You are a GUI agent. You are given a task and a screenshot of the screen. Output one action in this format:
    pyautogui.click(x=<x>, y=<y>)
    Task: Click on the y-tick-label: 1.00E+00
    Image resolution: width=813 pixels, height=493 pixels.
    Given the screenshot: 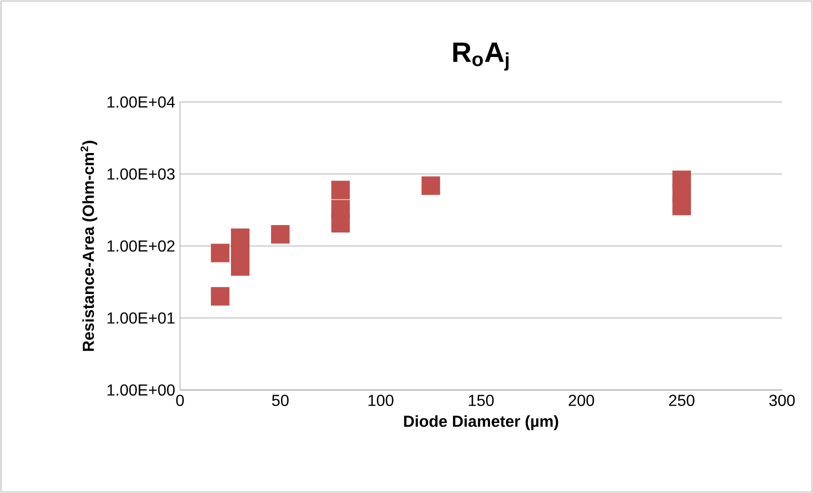 What is the action you would take?
    pyautogui.click(x=141, y=390)
    